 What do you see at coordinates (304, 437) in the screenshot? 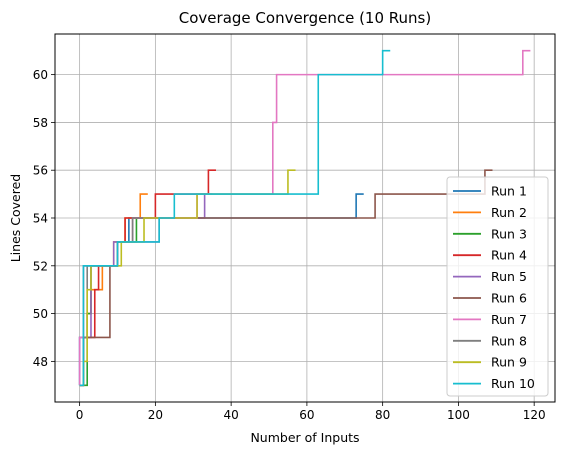
I see `x-axis-label: Number of Inputs` at bounding box center [304, 437].